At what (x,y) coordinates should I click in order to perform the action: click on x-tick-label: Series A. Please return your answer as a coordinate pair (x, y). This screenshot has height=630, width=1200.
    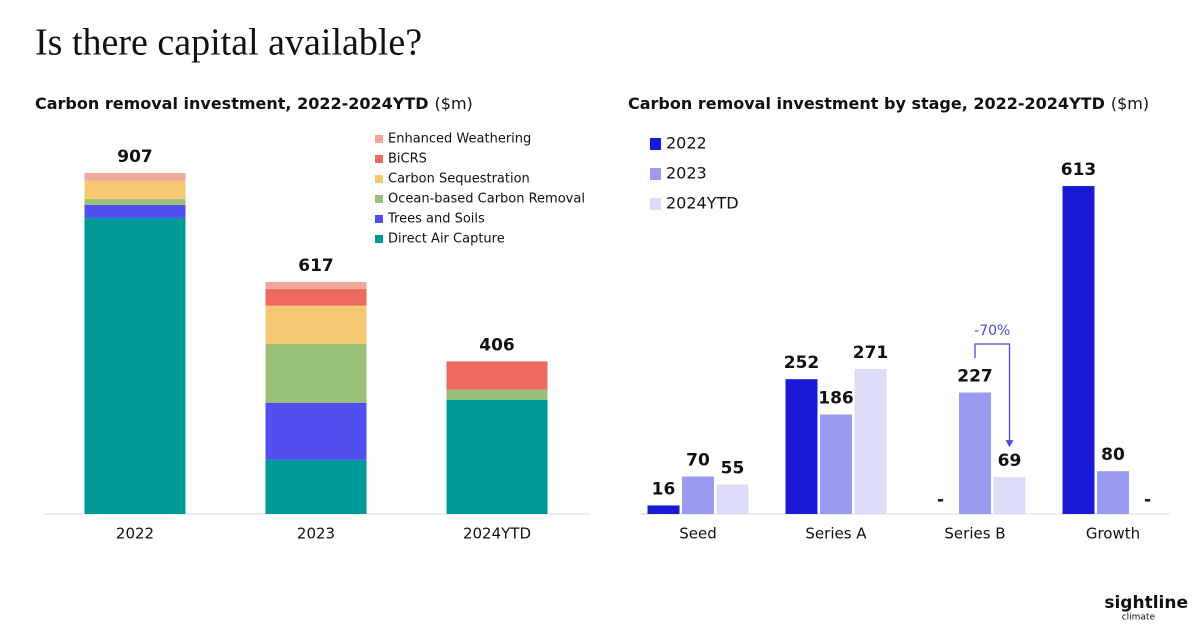
    Looking at the image, I should click on (836, 534).